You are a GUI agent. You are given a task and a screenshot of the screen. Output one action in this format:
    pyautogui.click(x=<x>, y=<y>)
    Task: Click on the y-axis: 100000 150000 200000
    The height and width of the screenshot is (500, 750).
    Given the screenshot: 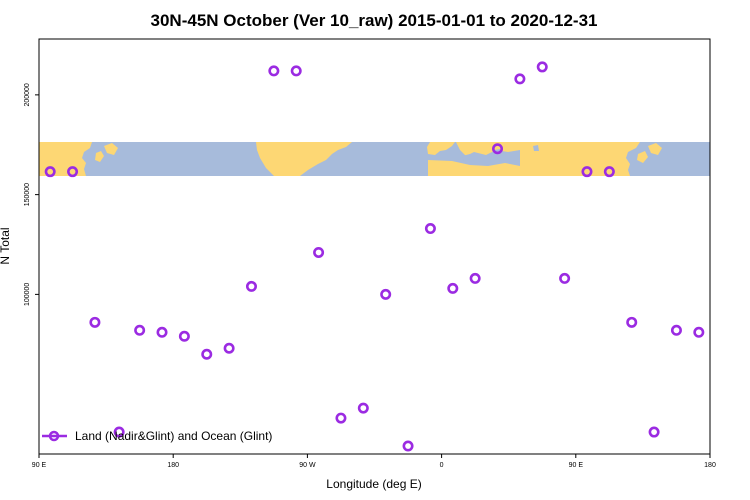 What is the action you would take?
    pyautogui.click(x=31, y=194)
    